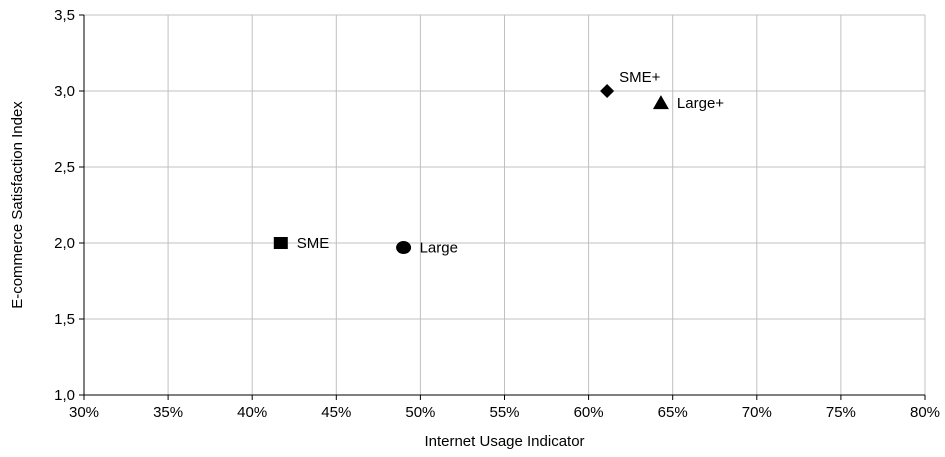 This screenshot has height=457, width=945. I want to click on x-tick-label: 70%, so click(757, 412).